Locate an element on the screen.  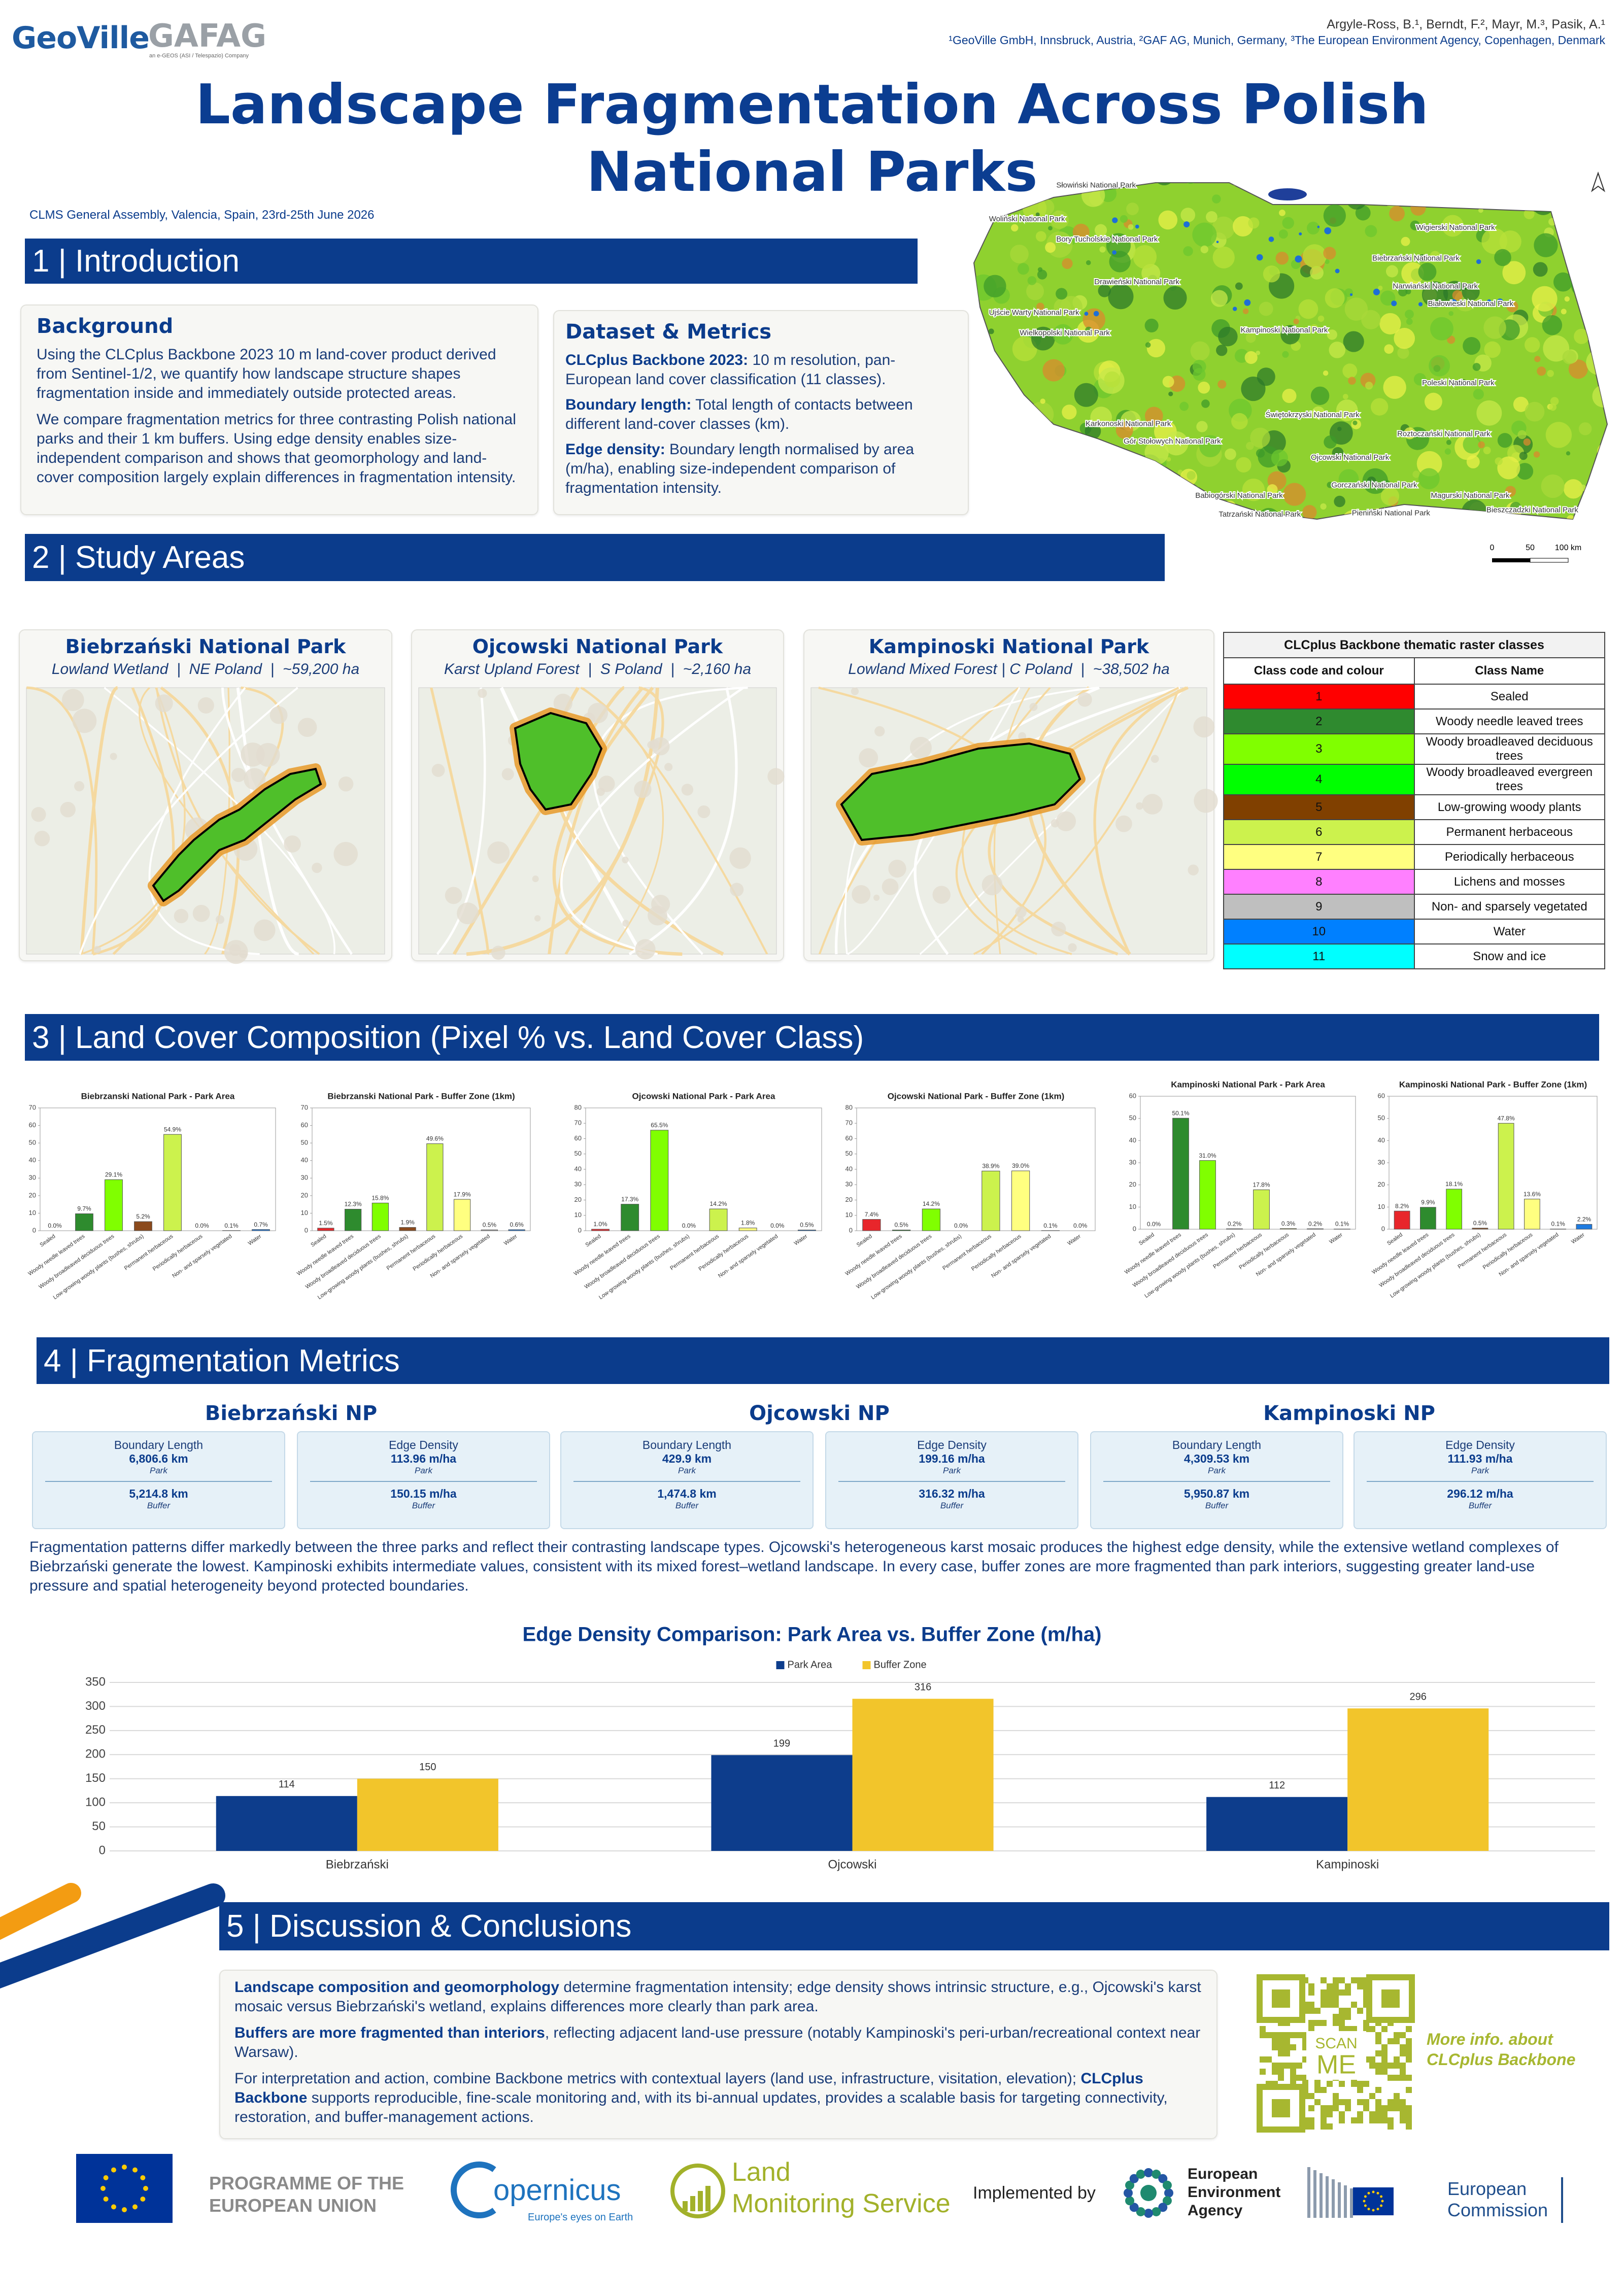
metric-label: Boundary Length is located at coordinates (687, 1444).